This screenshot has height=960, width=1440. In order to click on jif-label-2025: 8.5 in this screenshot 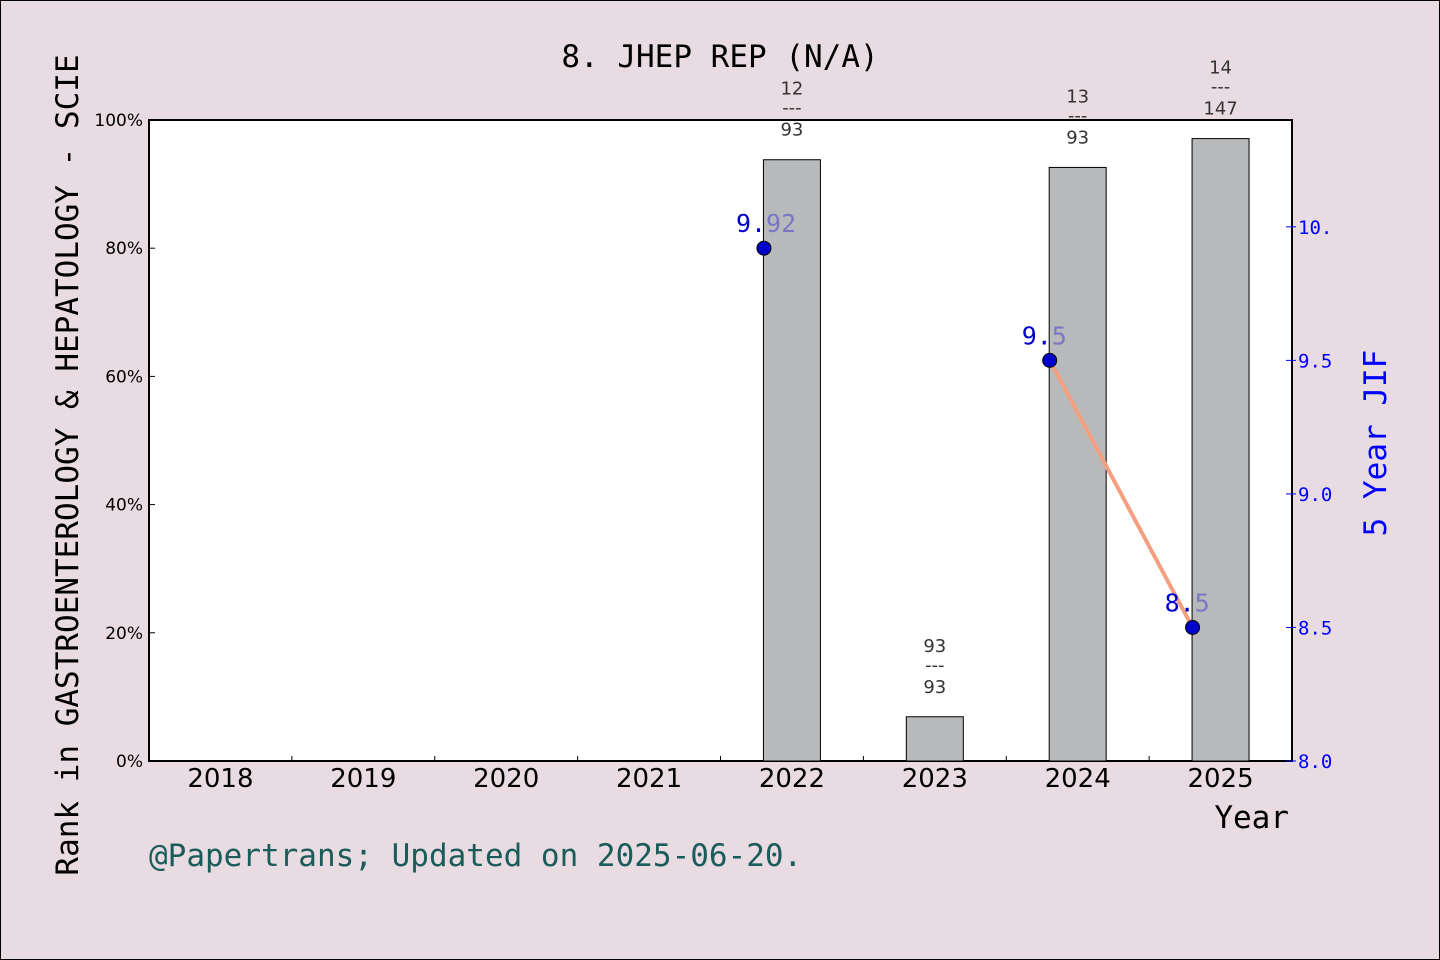, I will do `click(1187, 602)`.